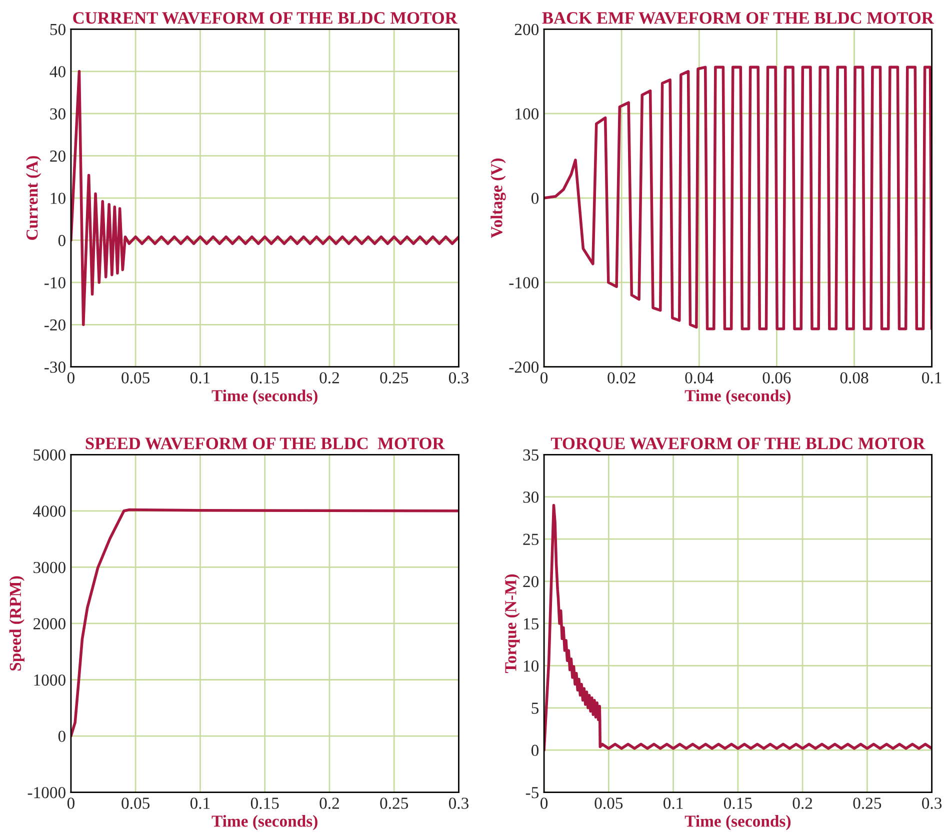  Describe the element at coordinates (531, 455) in the screenshot. I see `y-tick-label: 35` at that location.